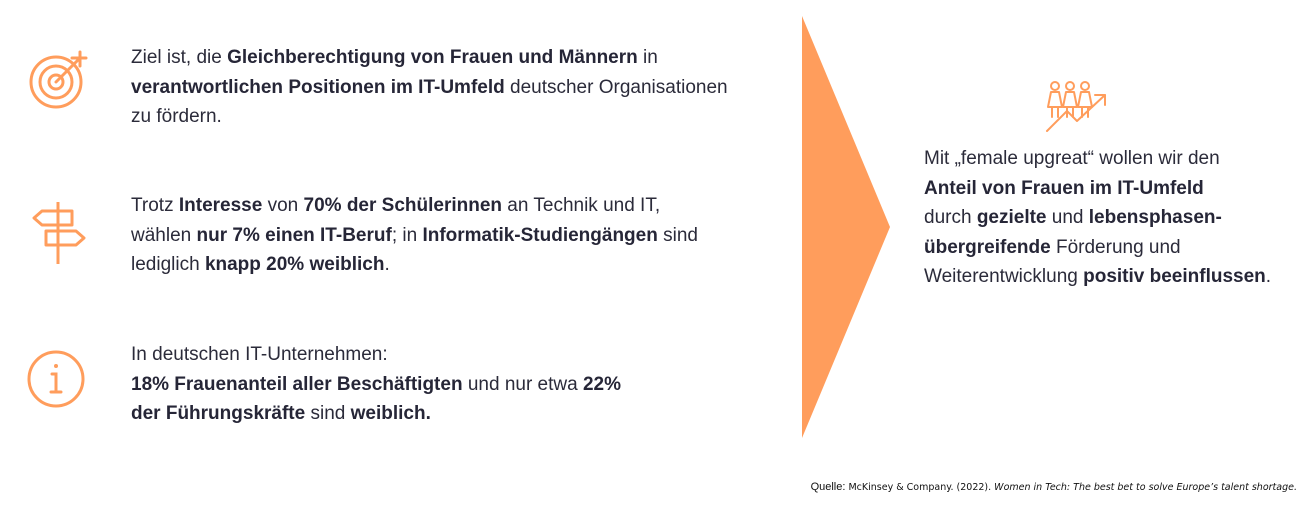 The width and height of the screenshot is (1309, 505). What do you see at coordinates (168, 264) in the screenshot?
I see `body-text: lediglich` at bounding box center [168, 264].